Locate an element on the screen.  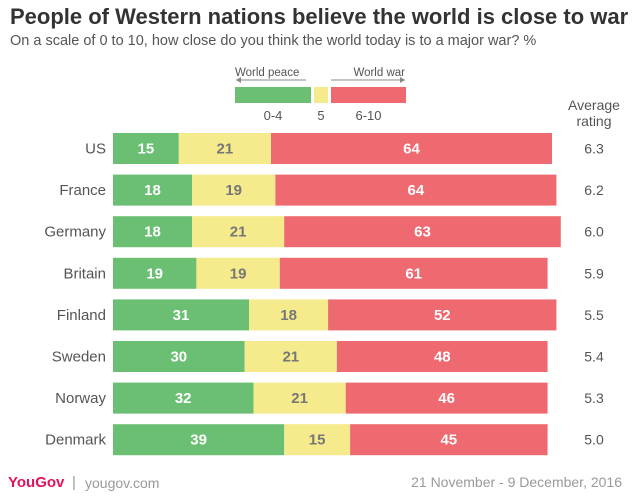
category-label: Britain is located at coordinates (84, 273).